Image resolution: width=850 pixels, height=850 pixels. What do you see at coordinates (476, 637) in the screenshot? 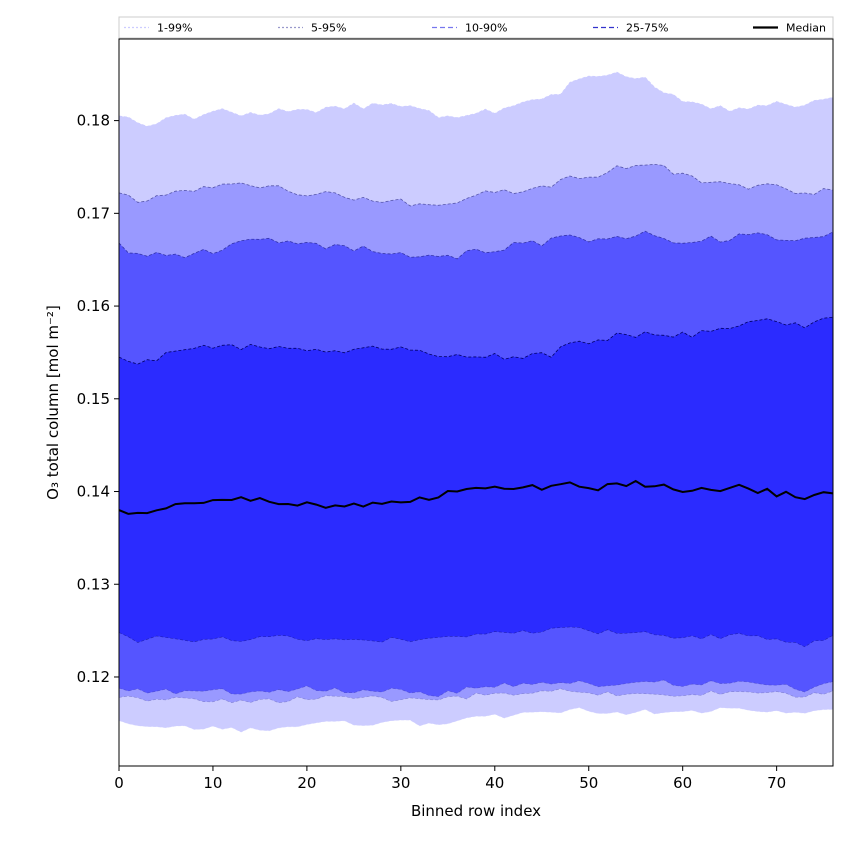
I see `band-25-75%-lower-line` at bounding box center [476, 637].